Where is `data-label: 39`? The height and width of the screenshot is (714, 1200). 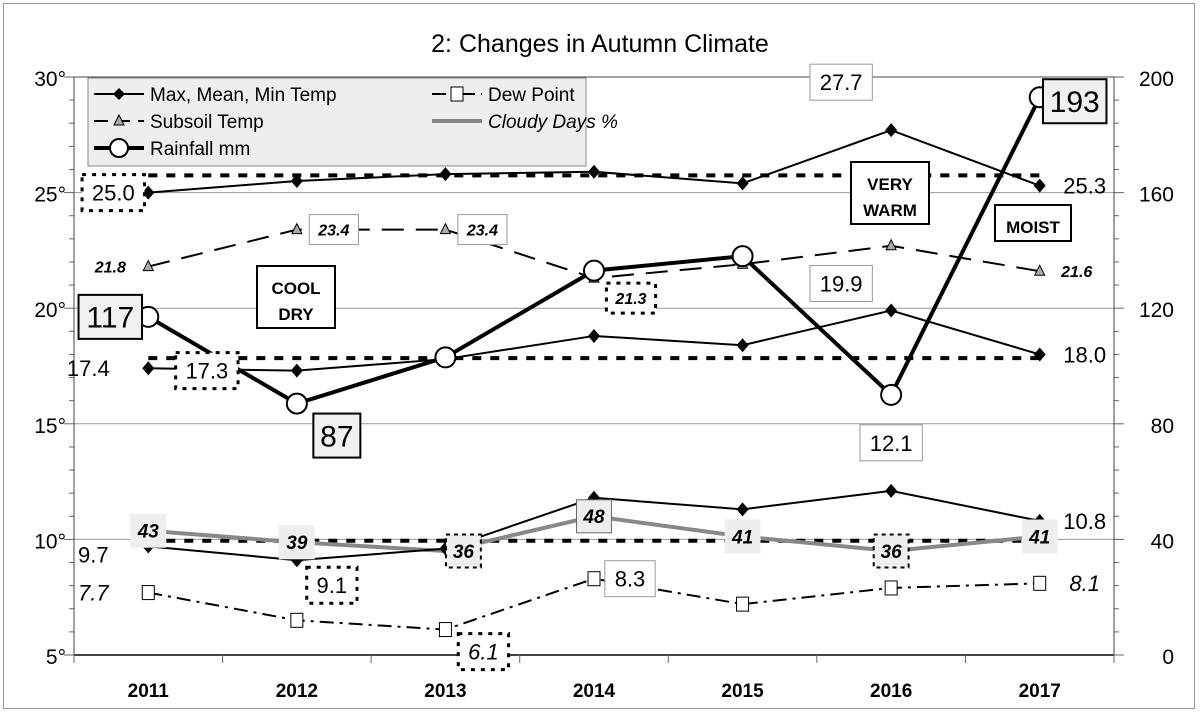 data-label: 39 is located at coordinates (297, 543).